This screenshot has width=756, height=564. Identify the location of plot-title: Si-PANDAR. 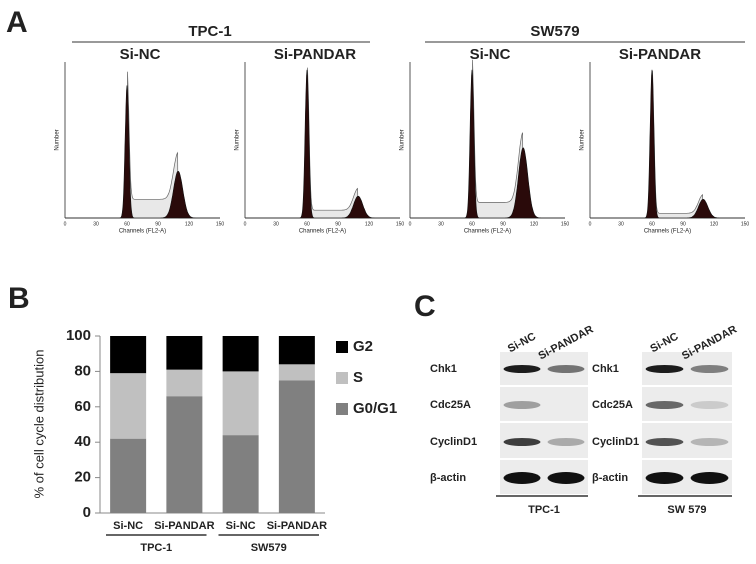
(660, 54).